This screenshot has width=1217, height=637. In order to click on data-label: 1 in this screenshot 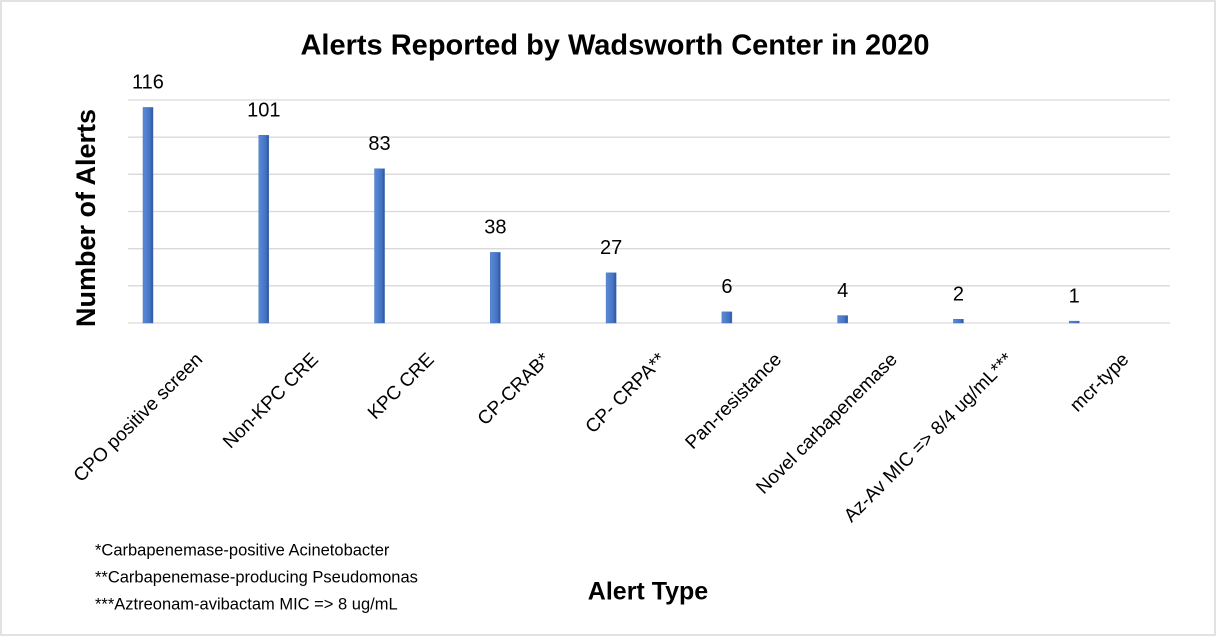, I will do `click(1074, 296)`.